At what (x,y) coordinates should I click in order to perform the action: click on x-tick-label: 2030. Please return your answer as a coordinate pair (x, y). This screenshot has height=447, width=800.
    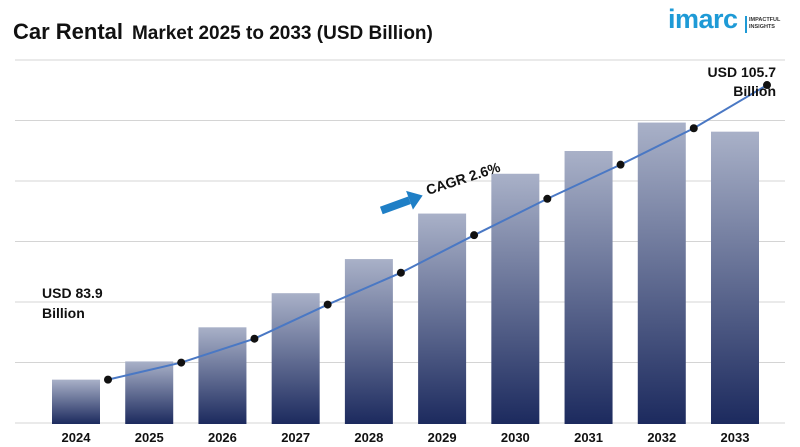
    Looking at the image, I should click on (515, 437).